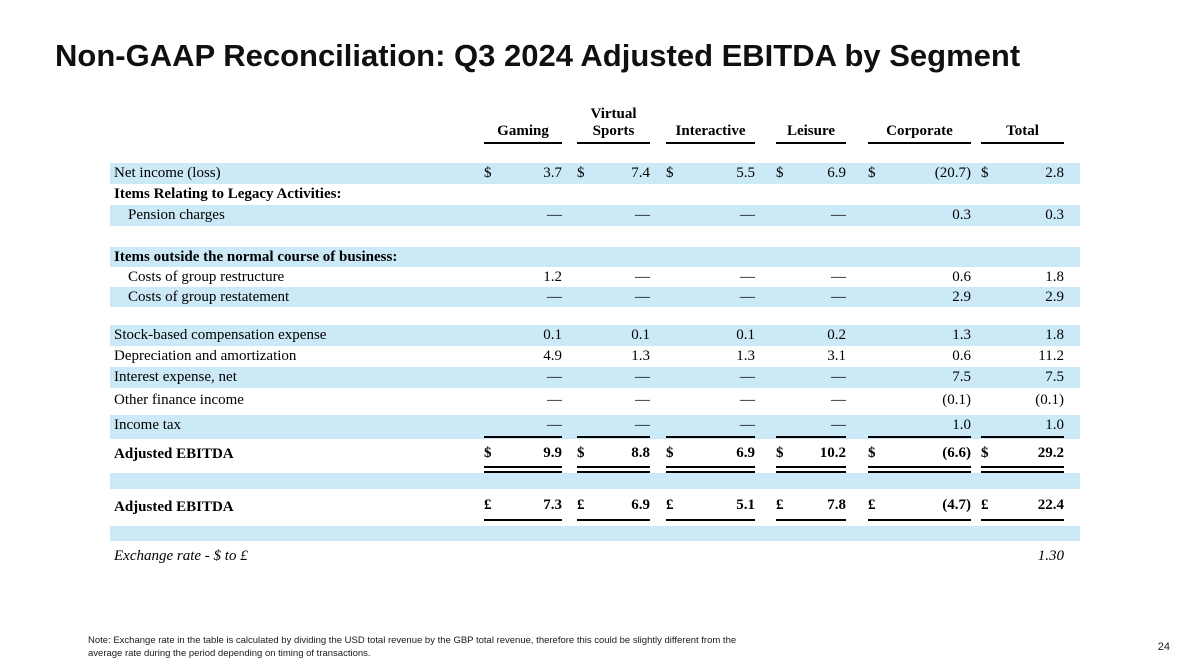 Image resolution: width=1200 pixels, height=669 pixels. Describe the element at coordinates (956, 453) in the screenshot. I see `cell-value: (6.6)` at that location.